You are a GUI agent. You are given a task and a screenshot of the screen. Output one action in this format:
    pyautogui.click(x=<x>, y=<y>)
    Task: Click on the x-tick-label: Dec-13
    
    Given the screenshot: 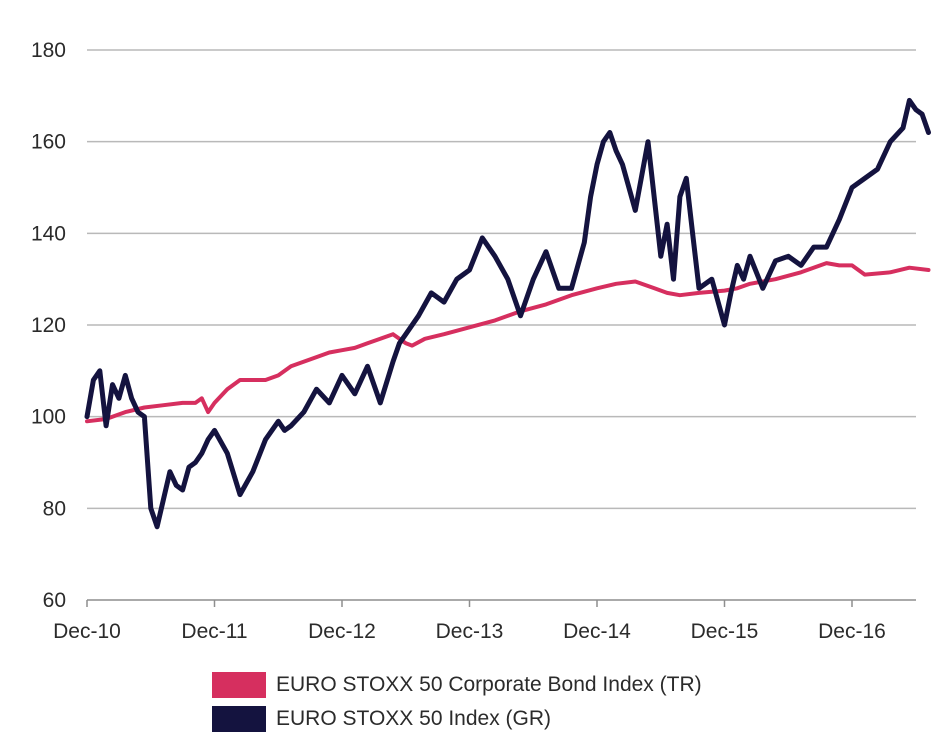 What is the action you would take?
    pyautogui.click(x=470, y=631)
    